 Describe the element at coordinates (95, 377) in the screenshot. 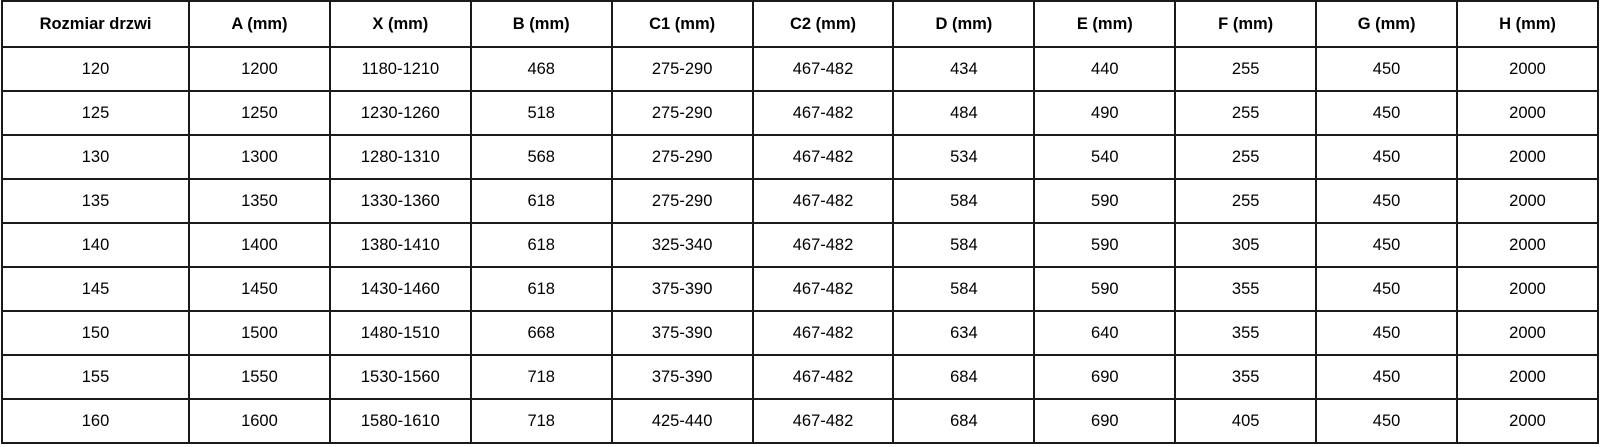

I see `table-cell: 155` at that location.